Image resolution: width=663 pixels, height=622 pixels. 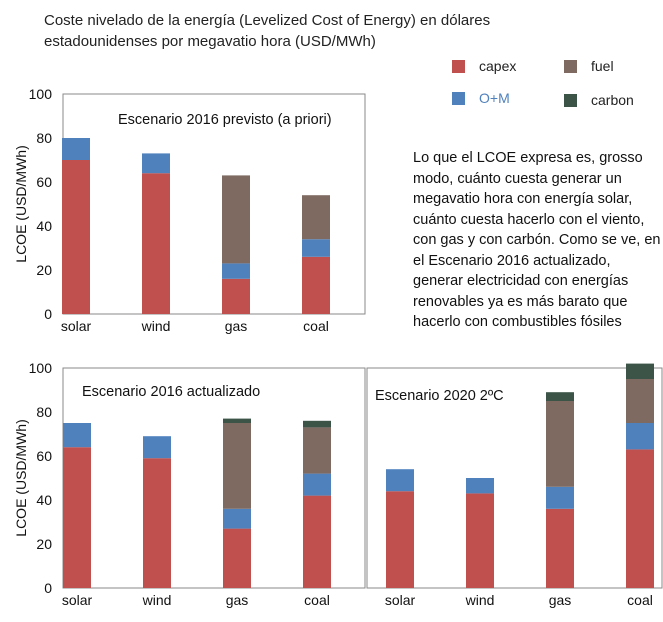 I want to click on legend-item-fuel: fuel, so click(x=589, y=66).